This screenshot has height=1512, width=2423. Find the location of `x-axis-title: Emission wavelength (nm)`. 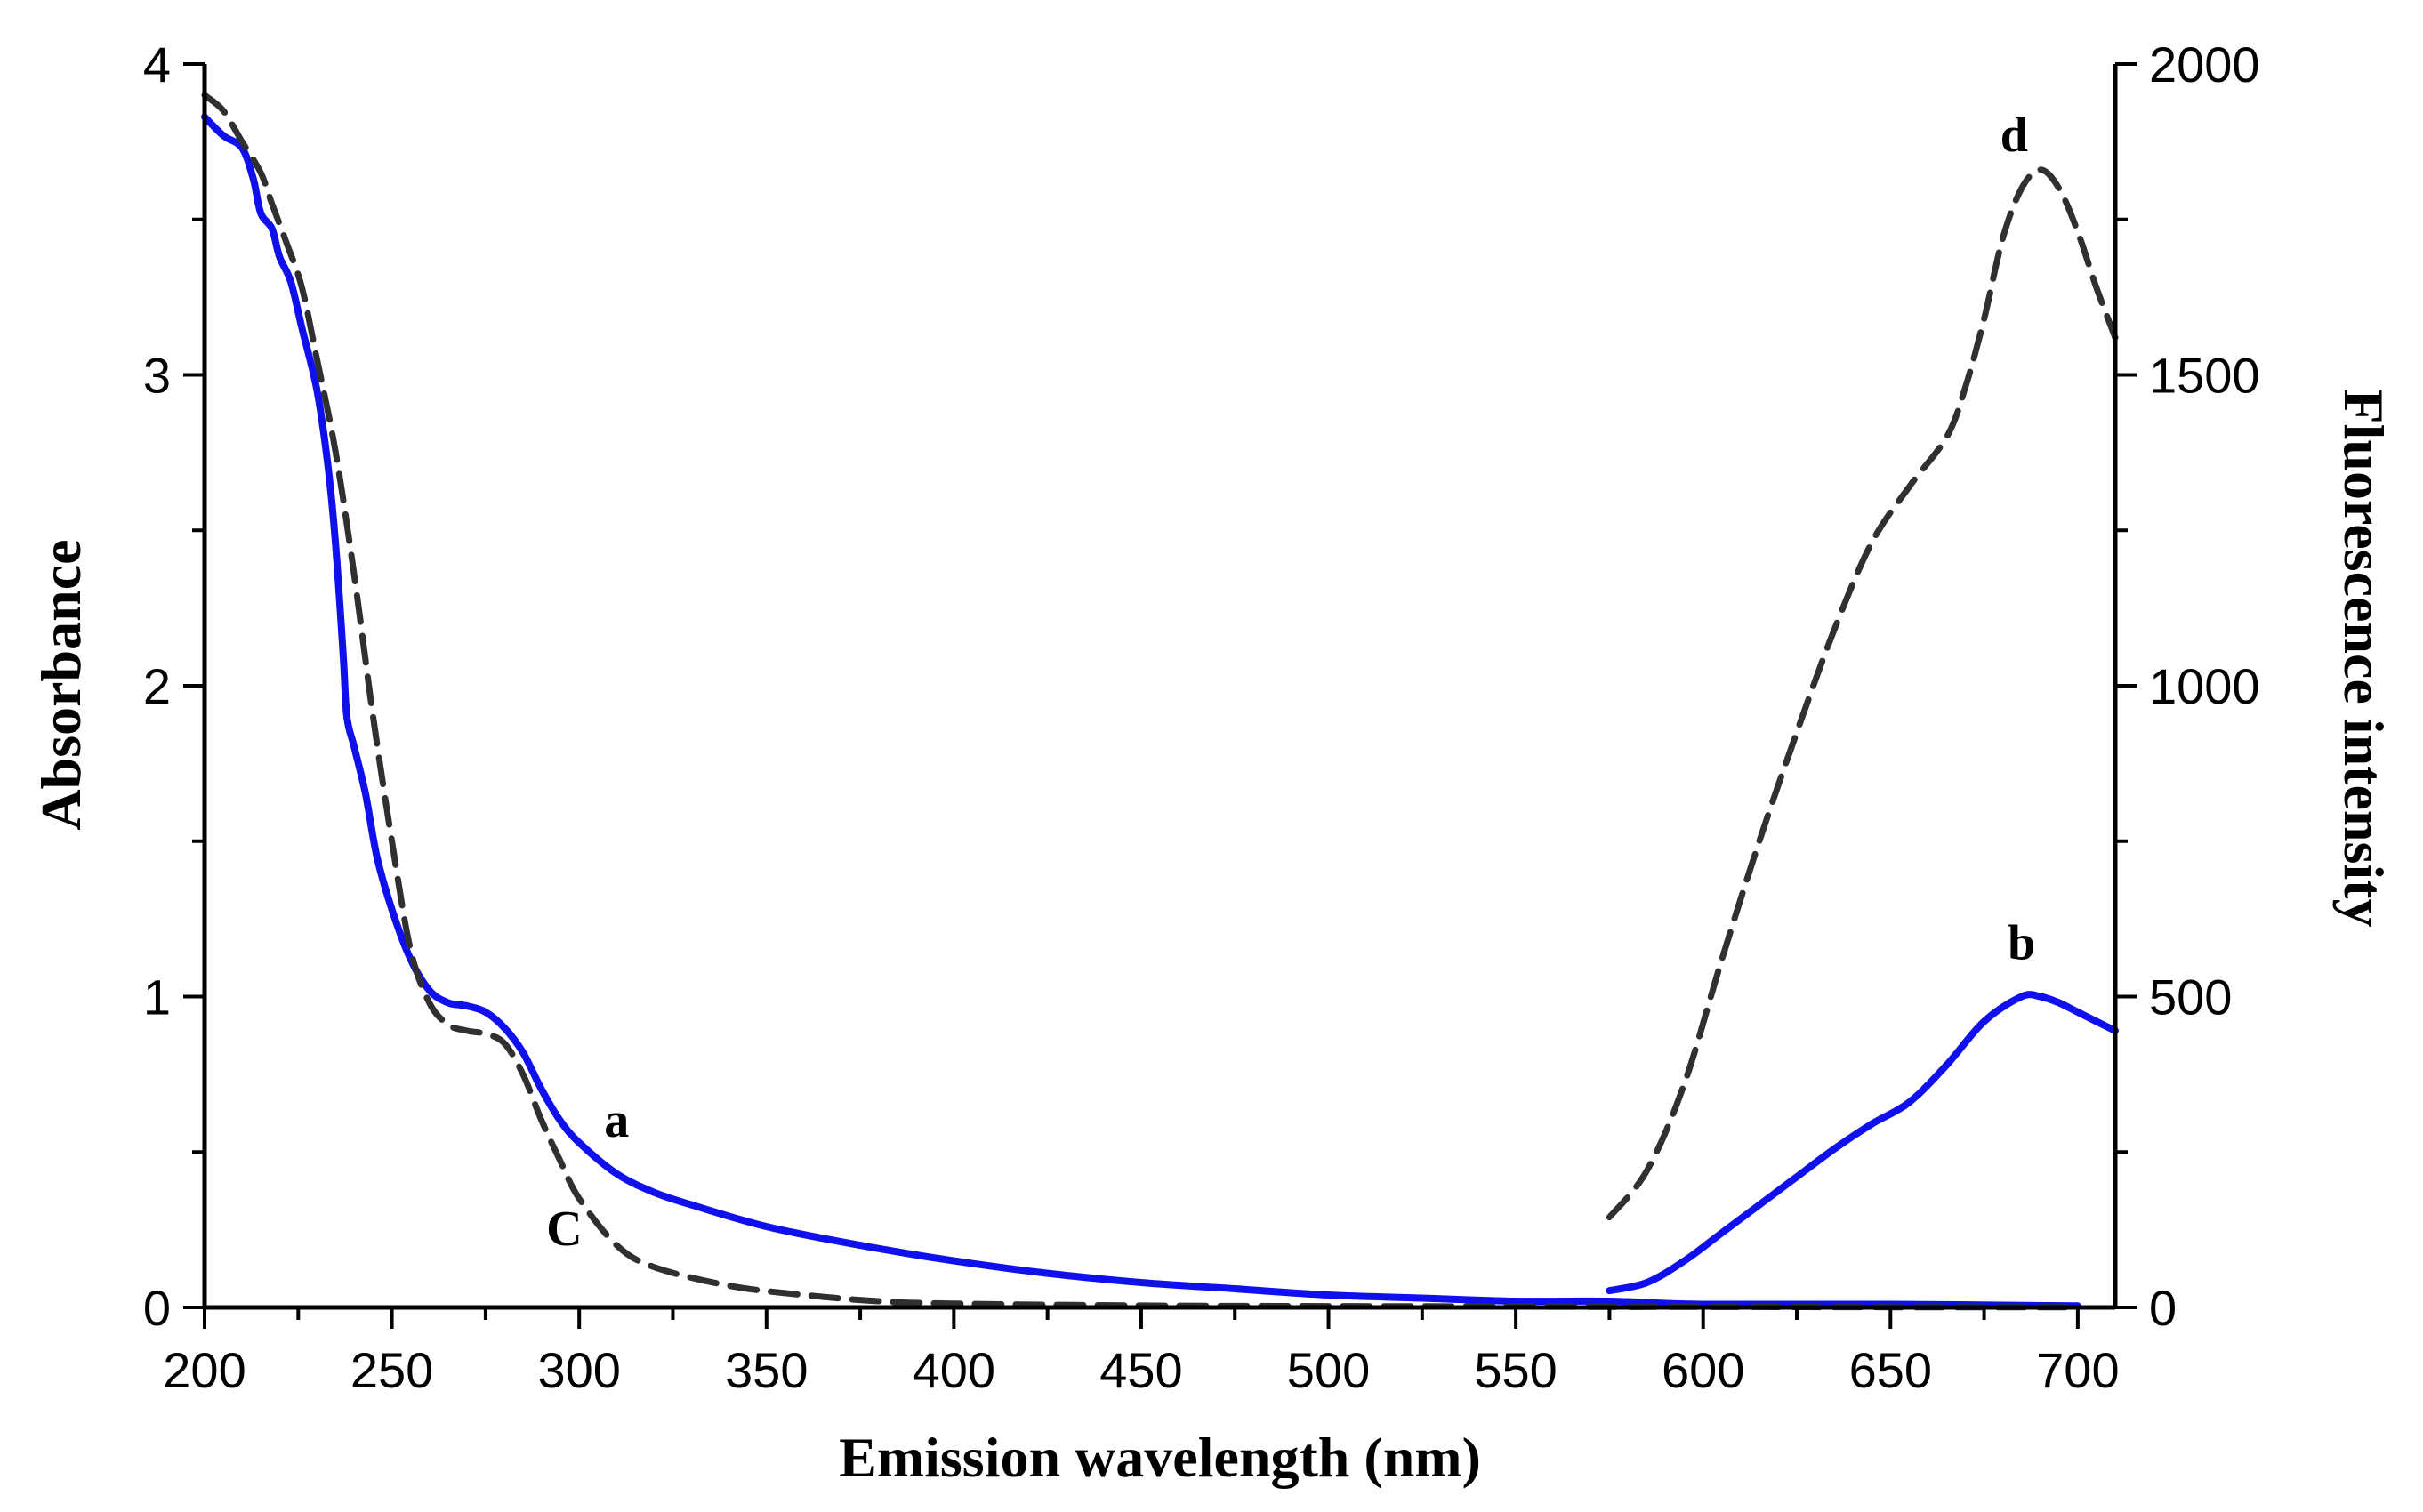

x-axis-title: Emission wavelength (nm) is located at coordinates (1160, 1458).